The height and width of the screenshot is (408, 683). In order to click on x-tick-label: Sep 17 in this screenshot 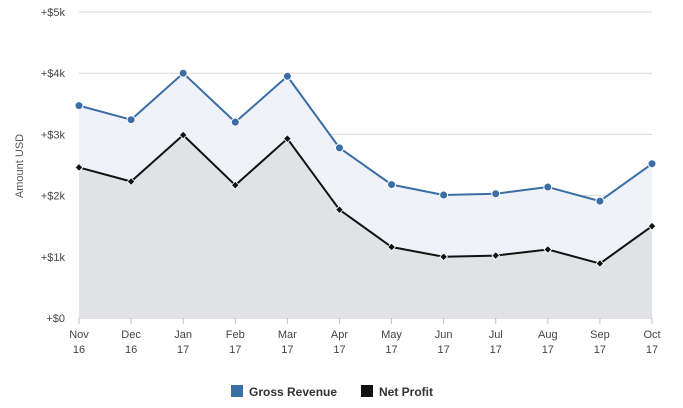, I will do `click(600, 342)`.